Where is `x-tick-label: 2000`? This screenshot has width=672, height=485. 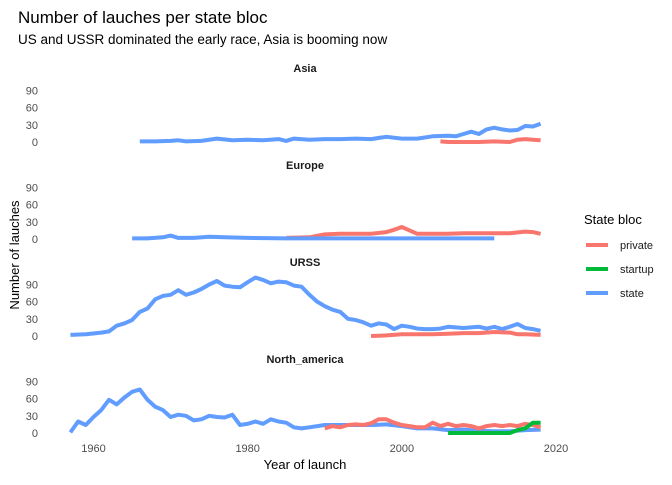
x-tick-label: 2000 is located at coordinates (402, 449).